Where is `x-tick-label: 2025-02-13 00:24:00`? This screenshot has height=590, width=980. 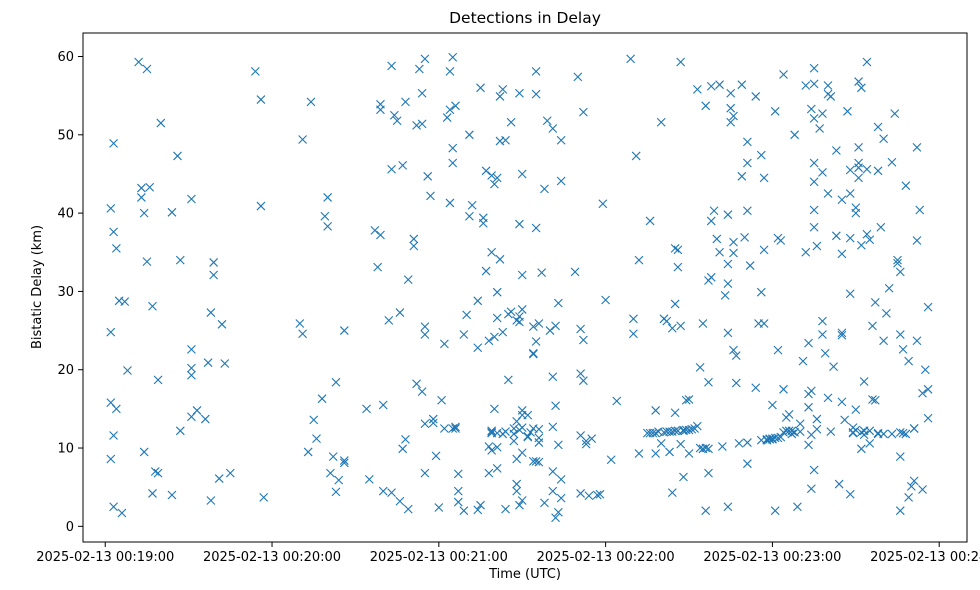 x-tick-label: 2025-02-13 00:24:00 is located at coordinates (925, 557).